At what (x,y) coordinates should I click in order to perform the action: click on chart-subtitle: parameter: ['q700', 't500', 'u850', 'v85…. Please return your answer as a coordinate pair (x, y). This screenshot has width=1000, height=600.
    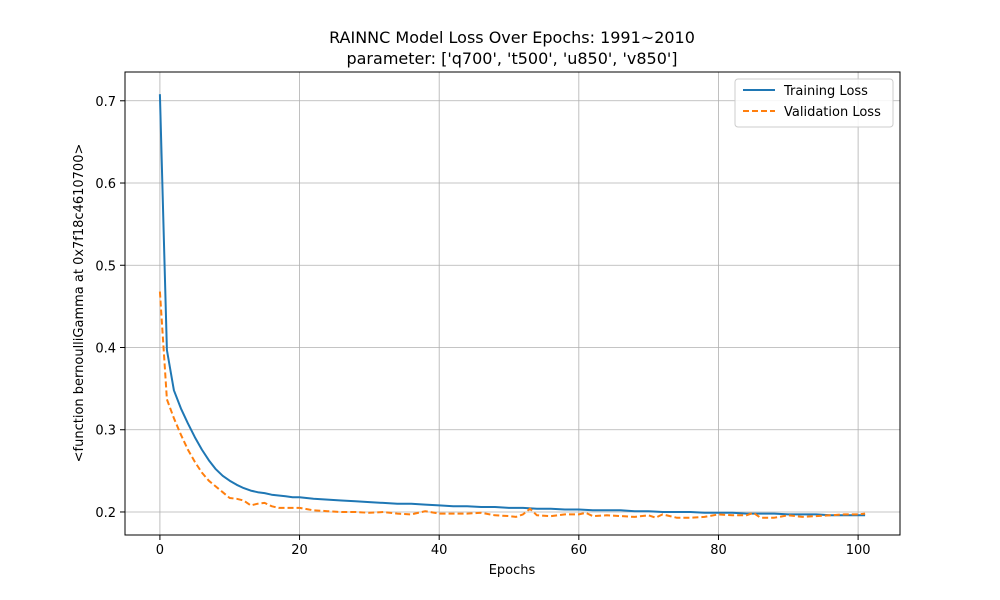
    Looking at the image, I should click on (511, 58).